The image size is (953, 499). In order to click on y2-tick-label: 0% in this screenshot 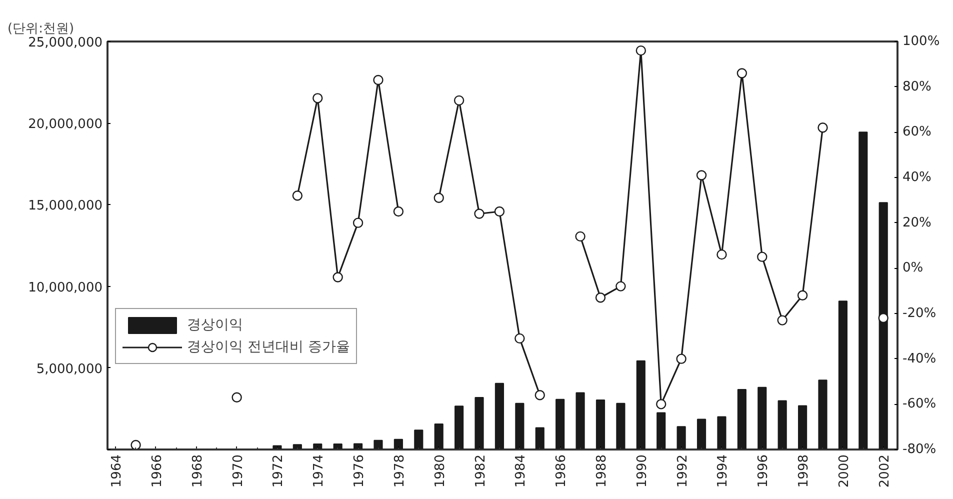, I will do `click(913, 268)`.